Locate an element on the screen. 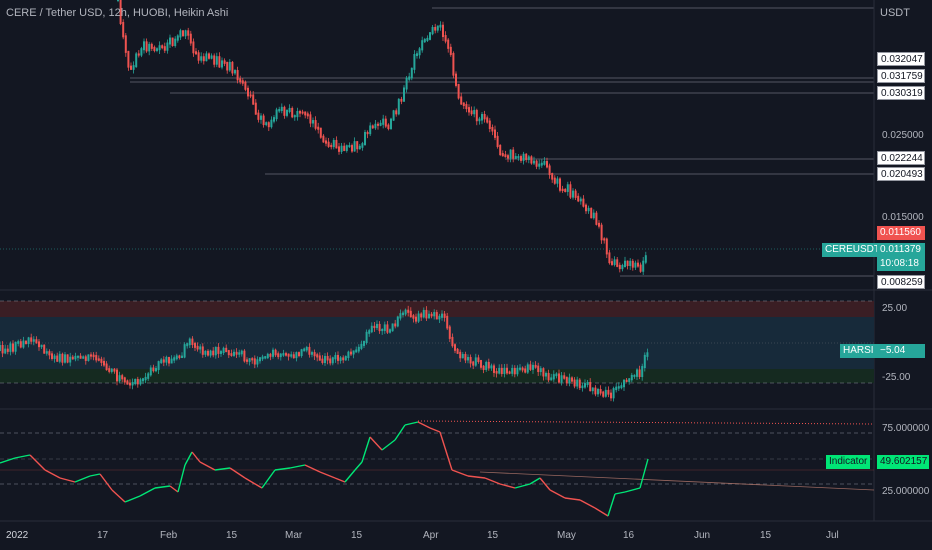 The width and height of the screenshot is (932, 550). price-level-label: 0.022244 is located at coordinates (901, 158).